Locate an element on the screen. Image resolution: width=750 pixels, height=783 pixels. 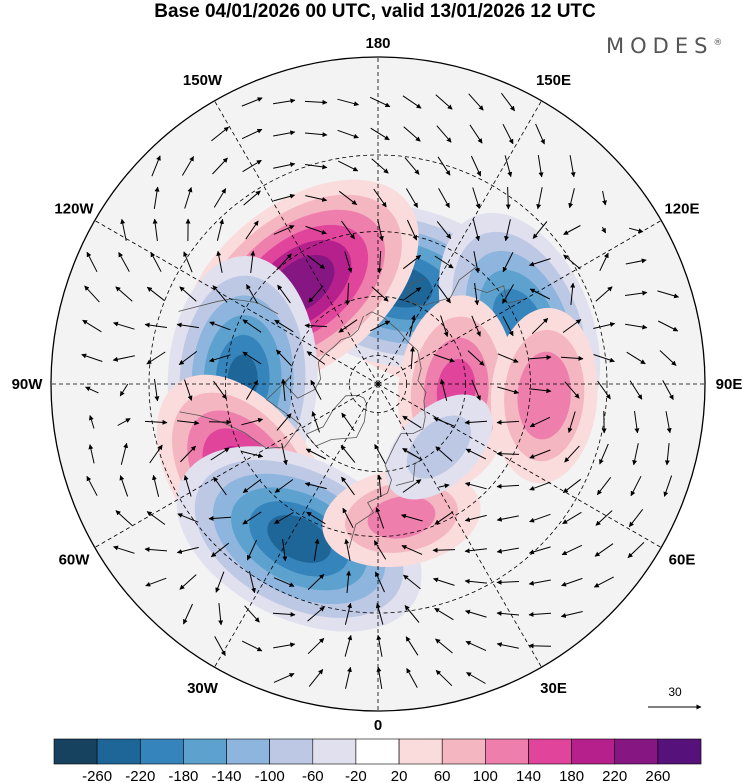
longitude-label: 150E is located at coordinates (553, 80).